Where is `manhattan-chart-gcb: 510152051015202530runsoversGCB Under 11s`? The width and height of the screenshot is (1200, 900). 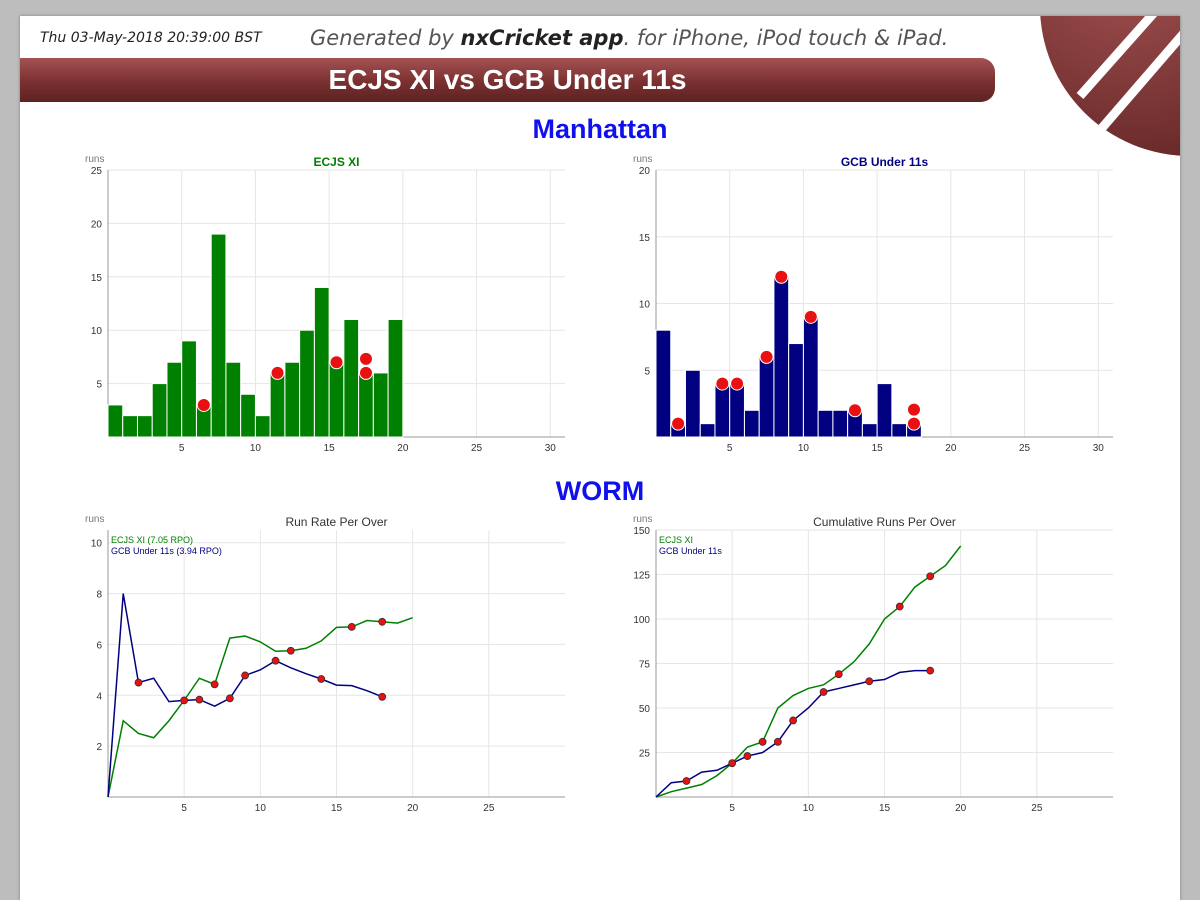 manhattan-chart-gcb: 510152051015202530runsoversGCB Under 11s is located at coordinates (873, 304).